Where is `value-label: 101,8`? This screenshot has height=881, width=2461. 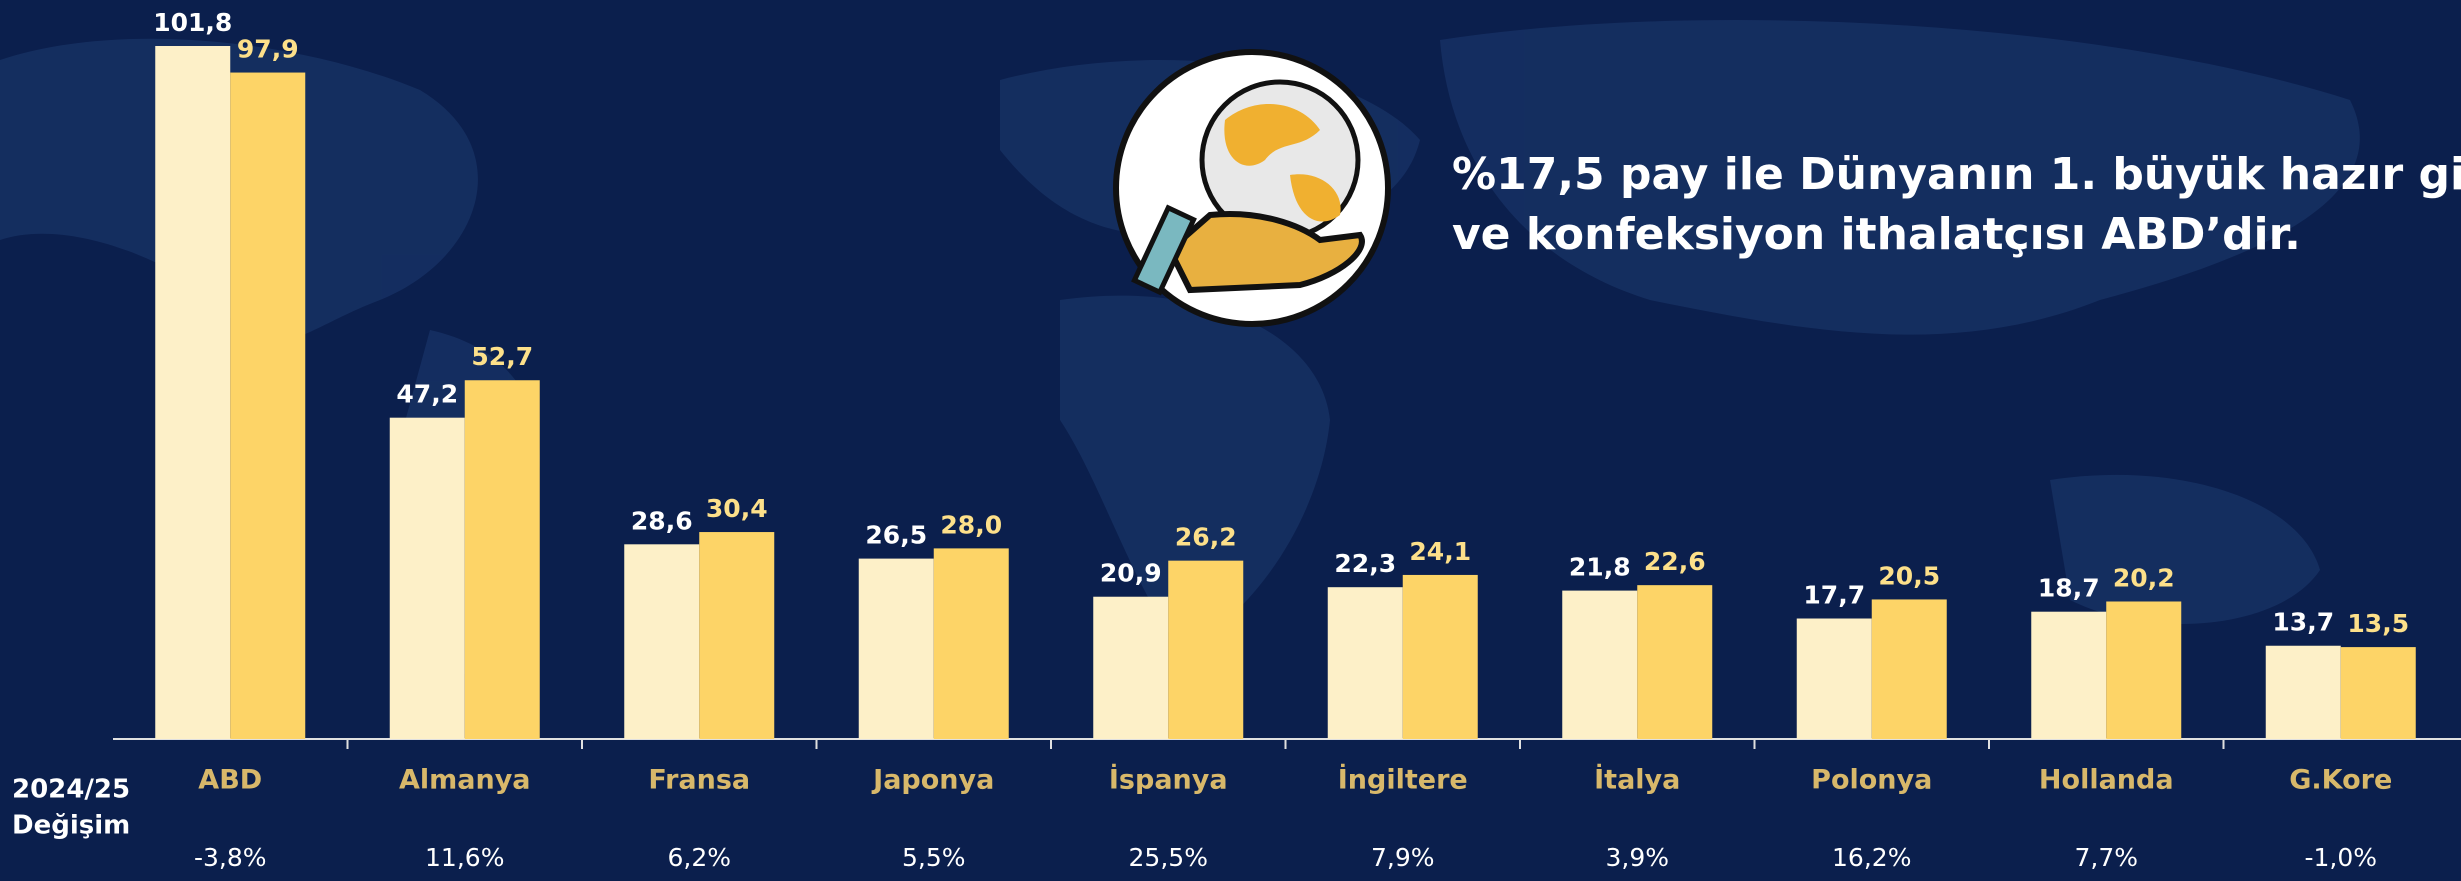
value-label: 101,8 is located at coordinates (192, 22).